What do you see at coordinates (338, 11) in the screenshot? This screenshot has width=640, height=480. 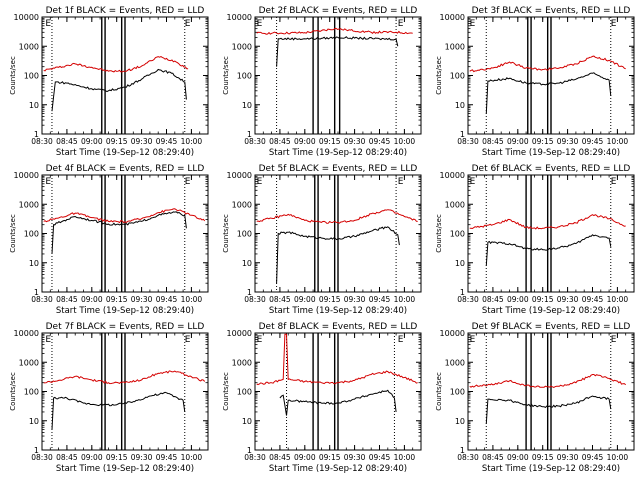 I see `panel-title: Det 2f BLACK = Events, RED = LLD` at bounding box center [338, 11].